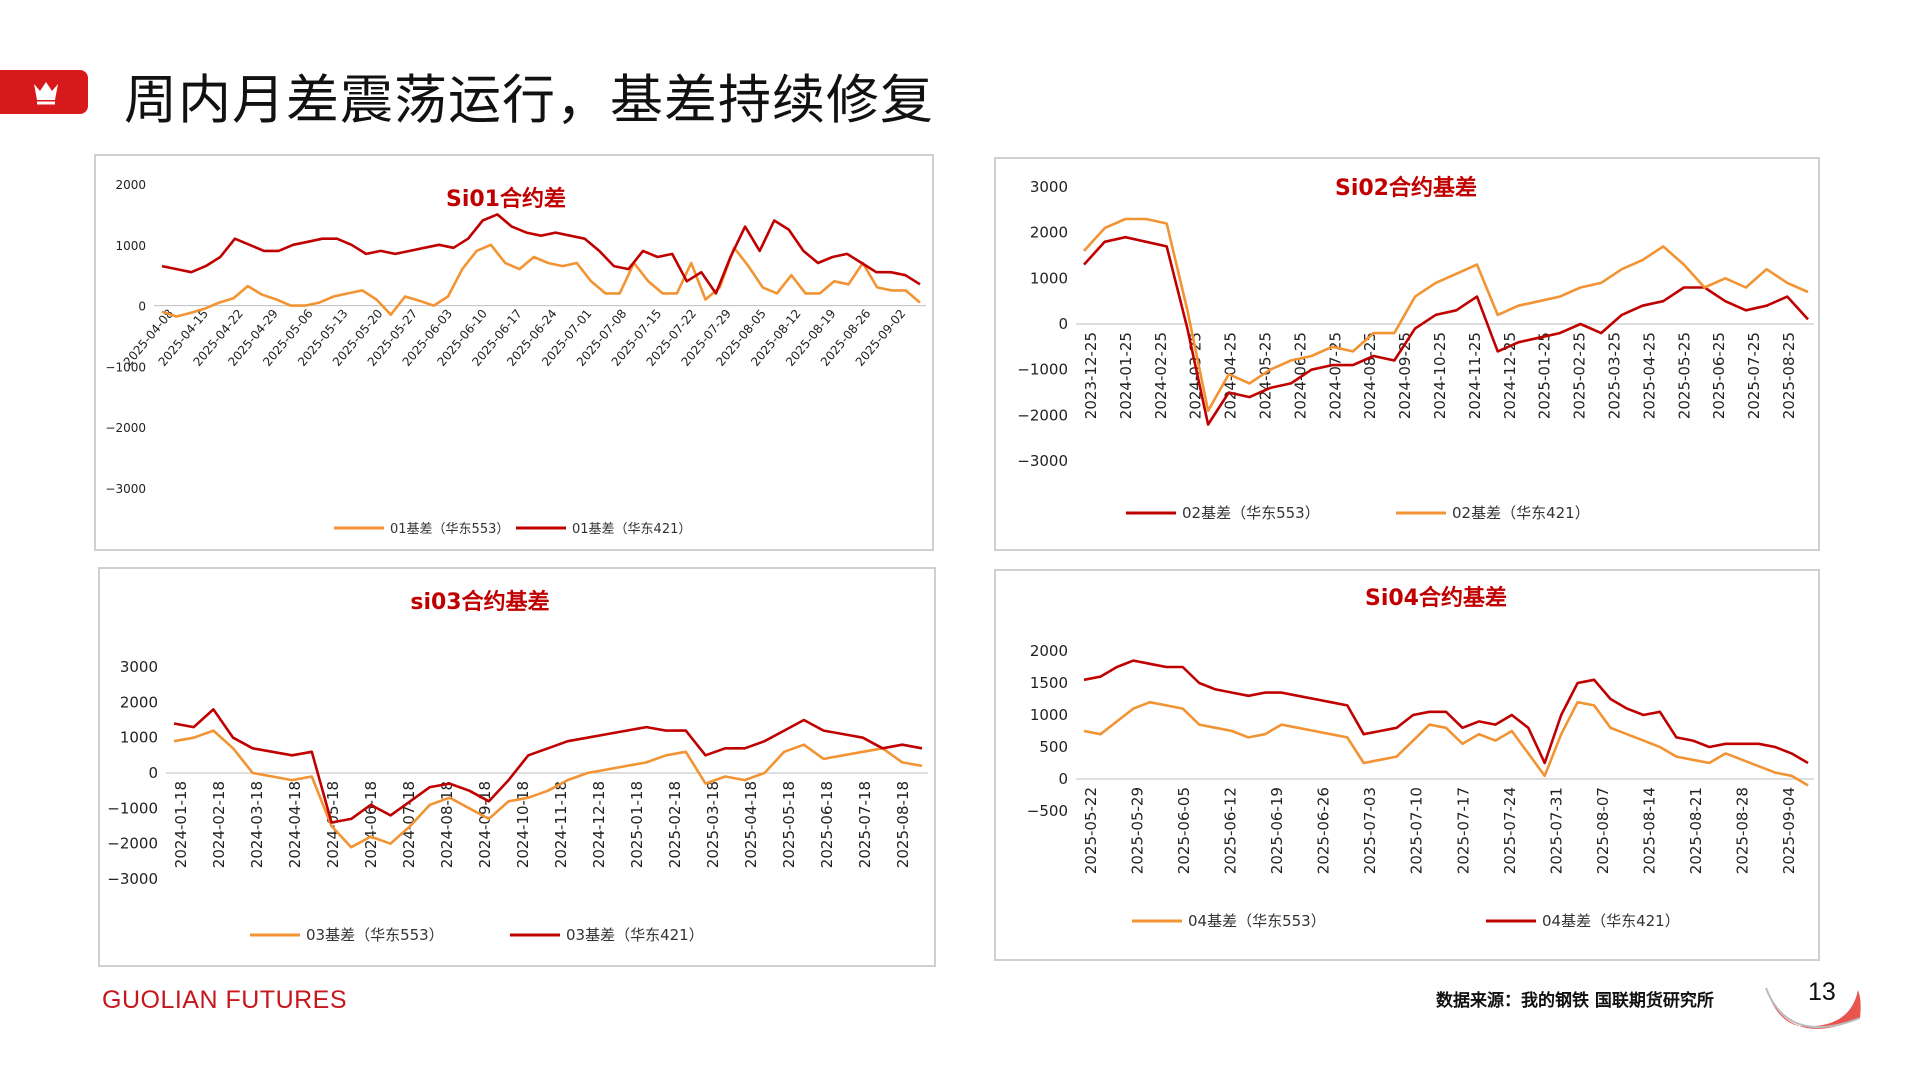 The width and height of the screenshot is (1920, 1080). Describe the element at coordinates (1231, 830) in the screenshot. I see `x-tick-label: 2025-06-12` at that location.